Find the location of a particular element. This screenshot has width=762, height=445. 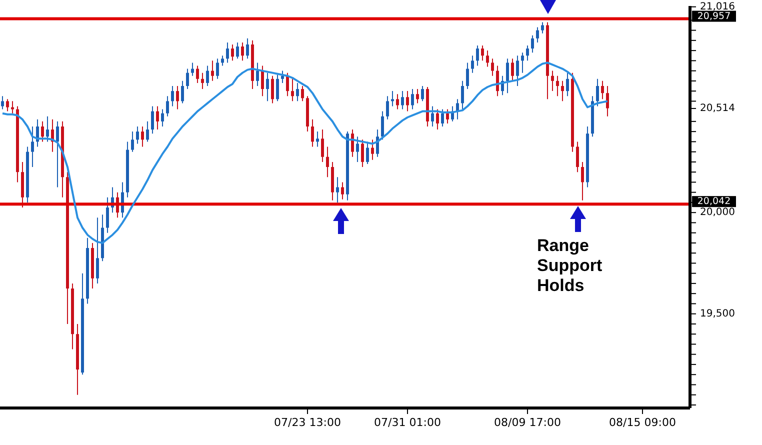

annotation: Range Support Holds is located at coordinates (570, 266).